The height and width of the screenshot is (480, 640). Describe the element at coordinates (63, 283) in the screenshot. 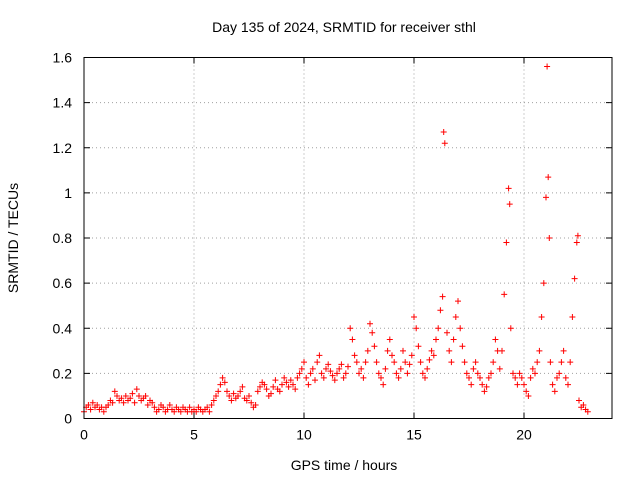

I see `y-tick-label: 0.6` at that location.